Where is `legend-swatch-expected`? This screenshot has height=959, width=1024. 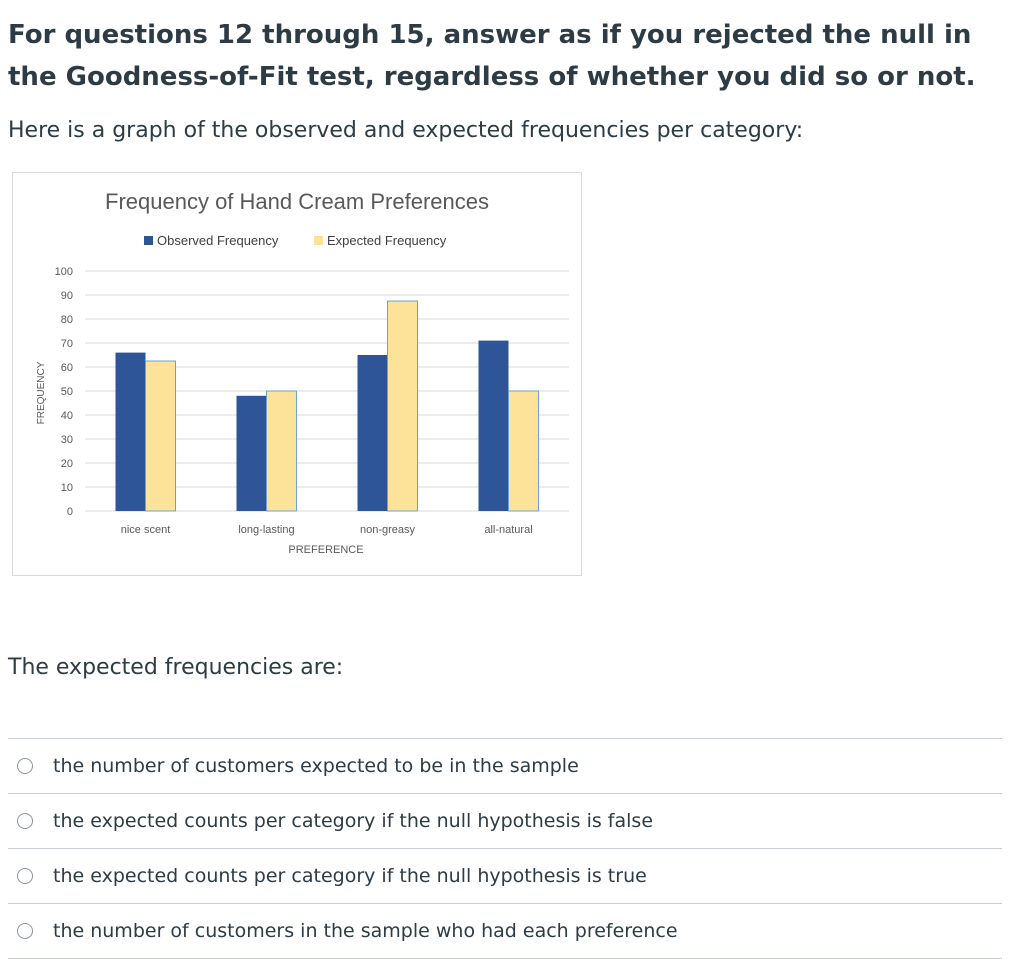
legend-swatch-expected is located at coordinates (318, 240).